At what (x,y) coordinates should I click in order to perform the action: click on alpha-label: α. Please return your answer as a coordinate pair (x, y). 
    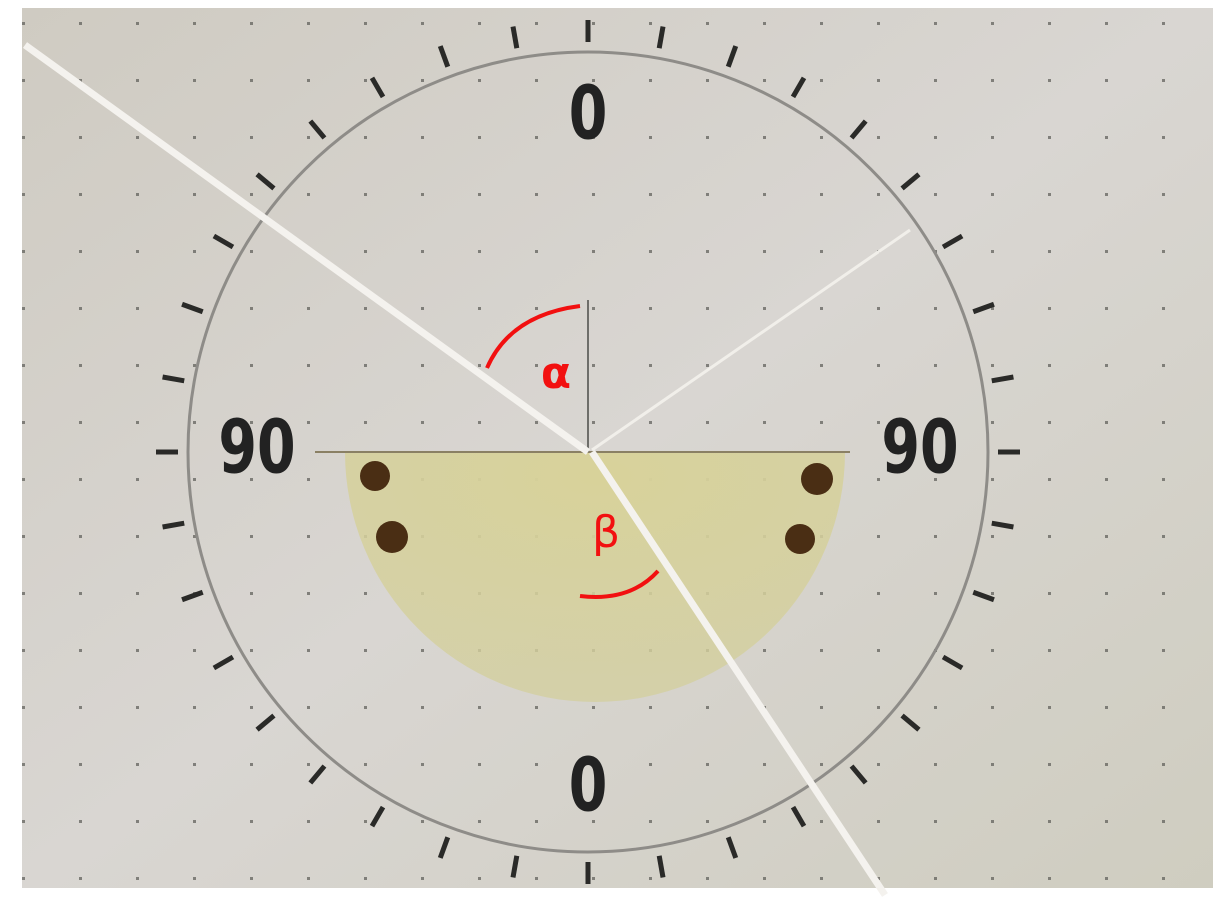
    Looking at the image, I should click on (556, 373).